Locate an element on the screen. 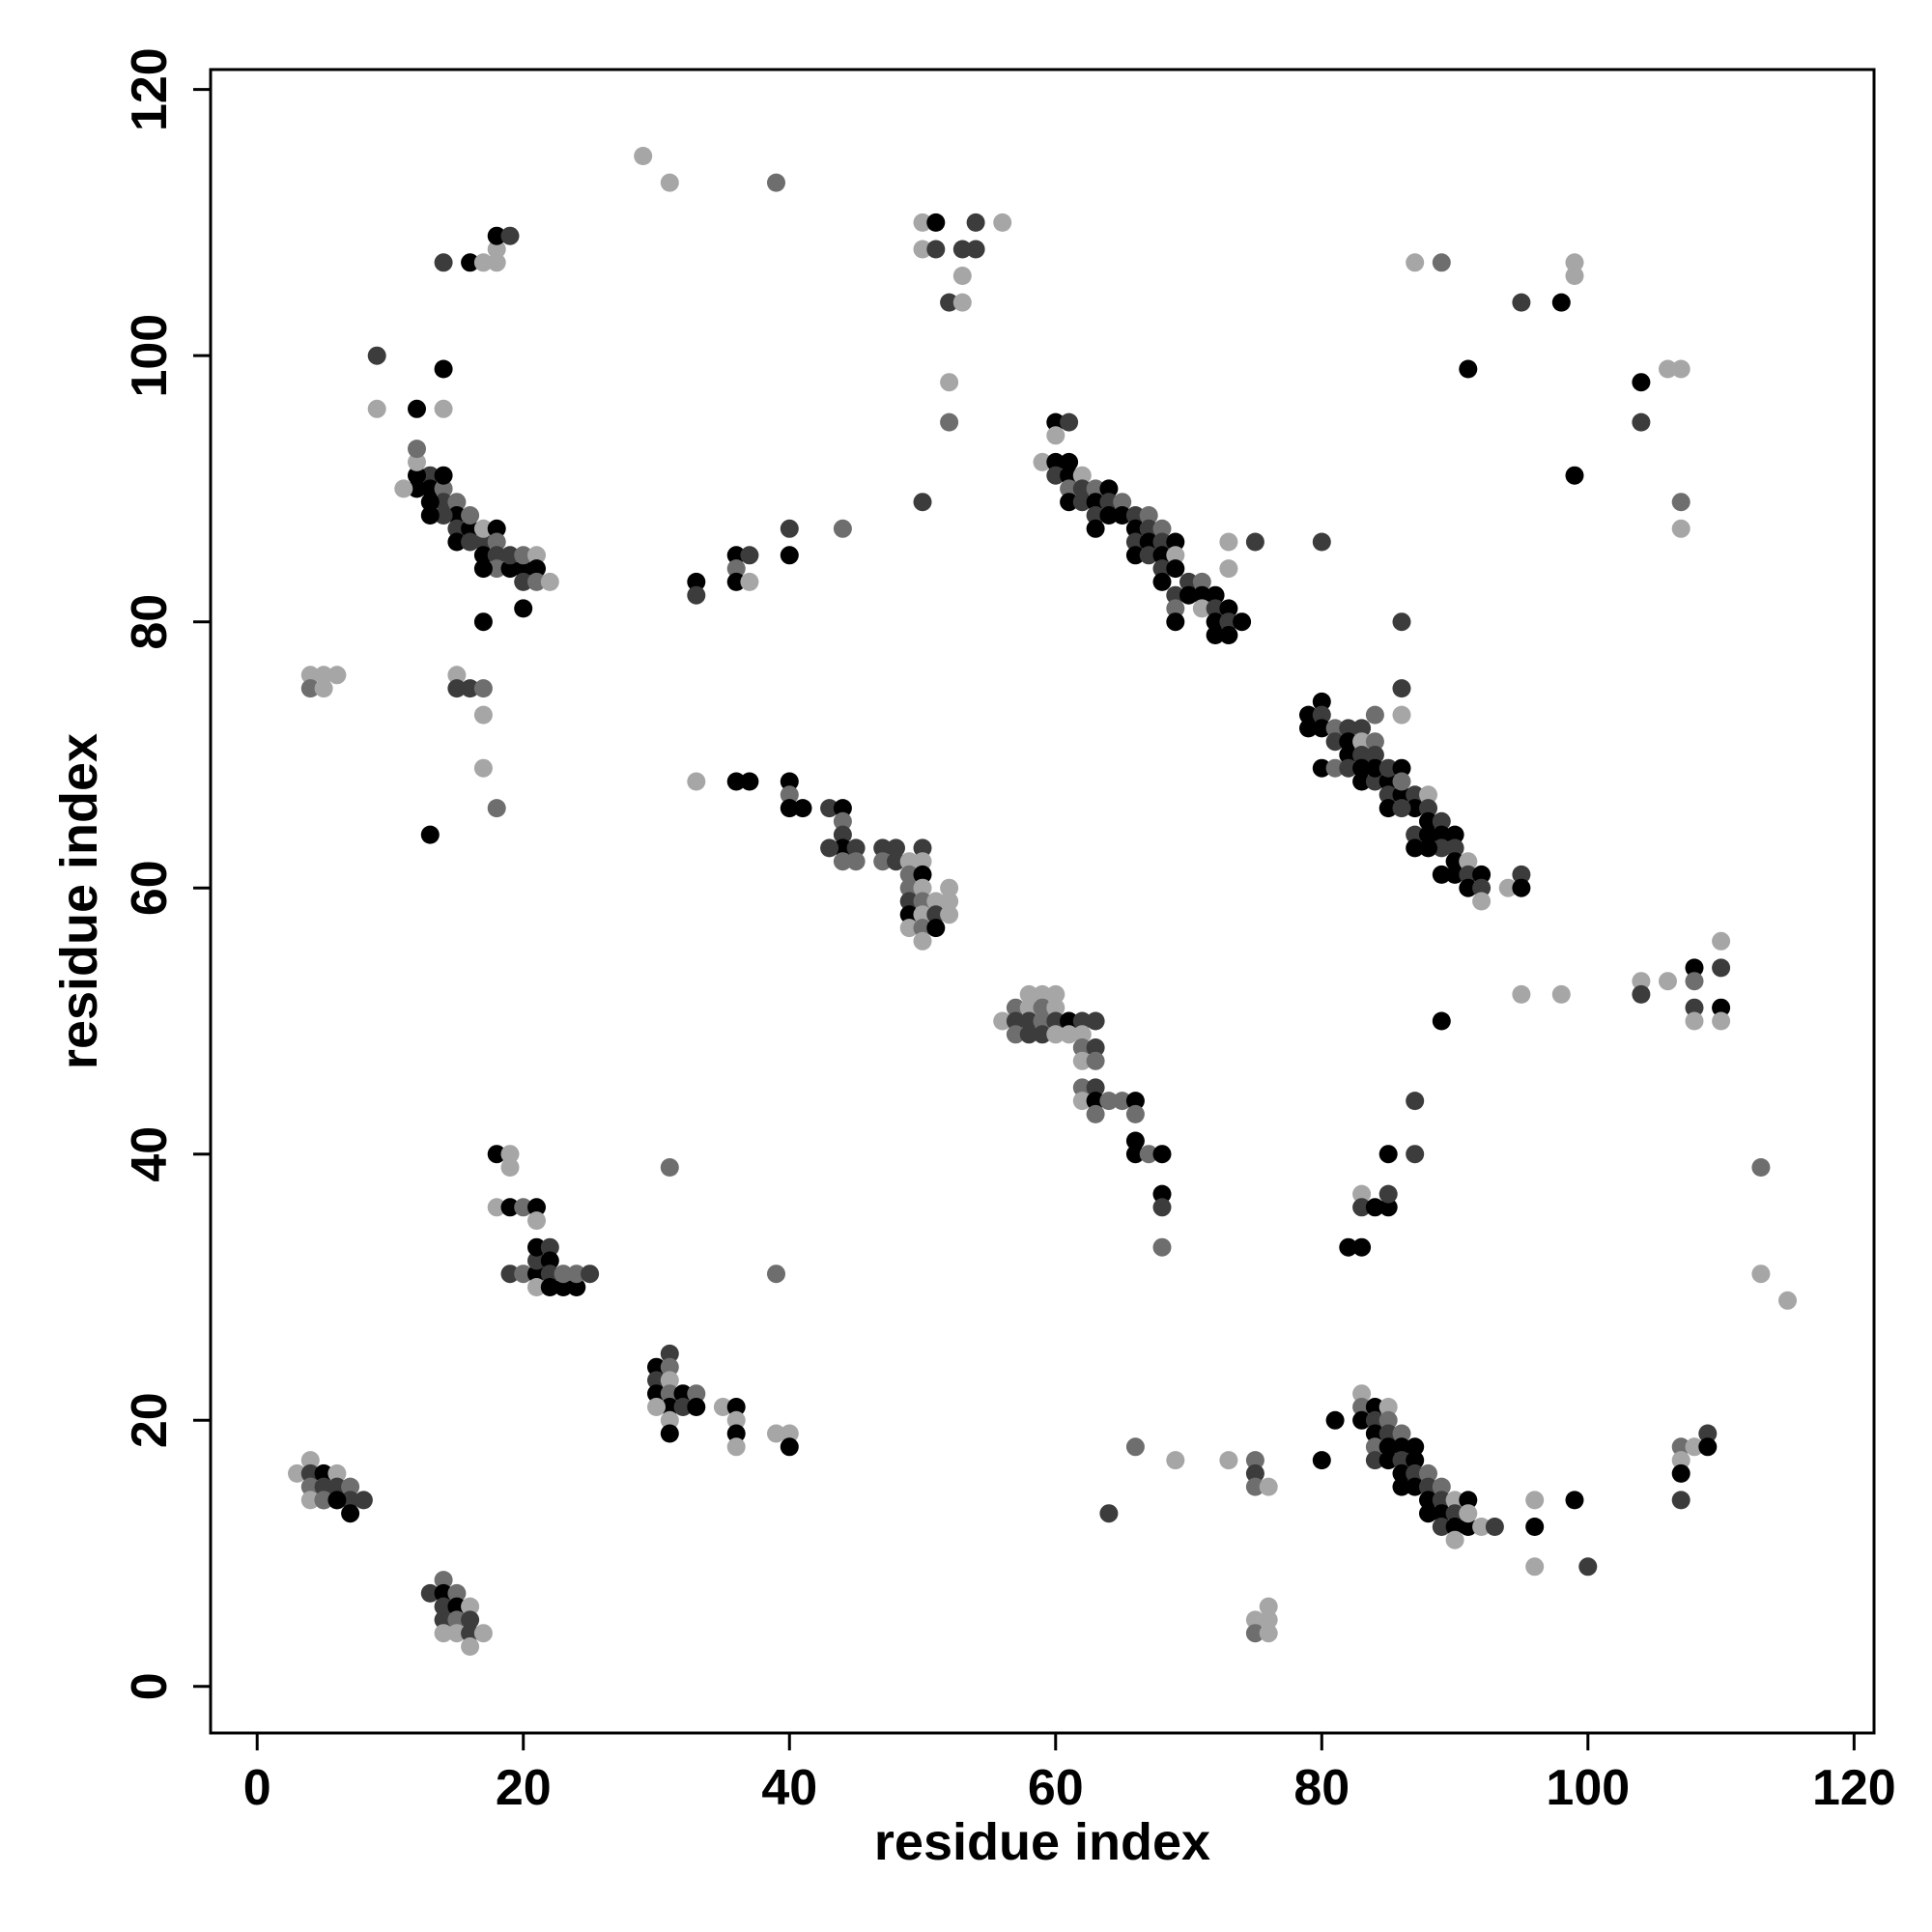 Image resolution: width=1932 pixels, height=1932 pixels. y-tick-label-1: 20 is located at coordinates (150, 1420).